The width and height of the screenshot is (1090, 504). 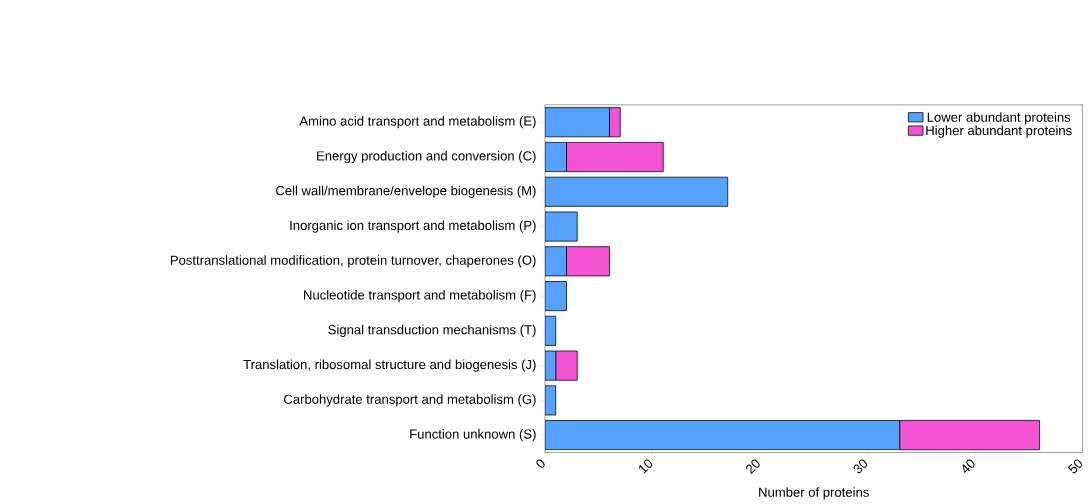 What do you see at coordinates (420, 296) in the screenshot?
I see `y-tick-label: Nucleotide transport and metabolism (F)` at bounding box center [420, 296].